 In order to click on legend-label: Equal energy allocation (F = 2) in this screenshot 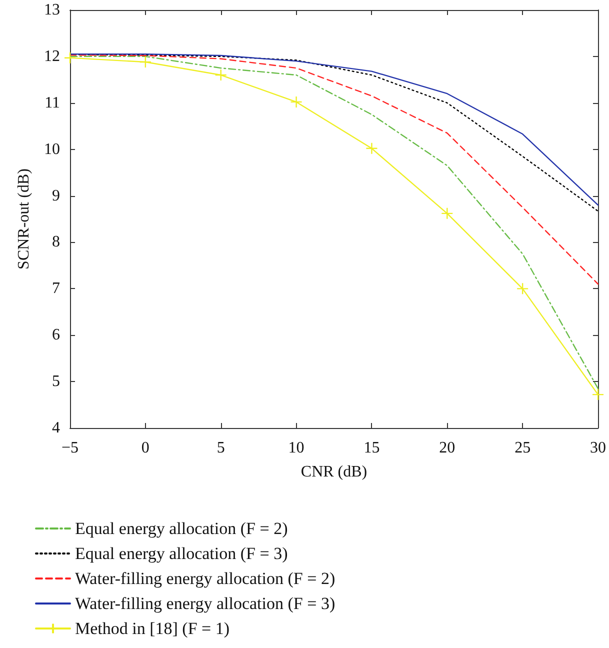, I will do `click(181, 528)`.